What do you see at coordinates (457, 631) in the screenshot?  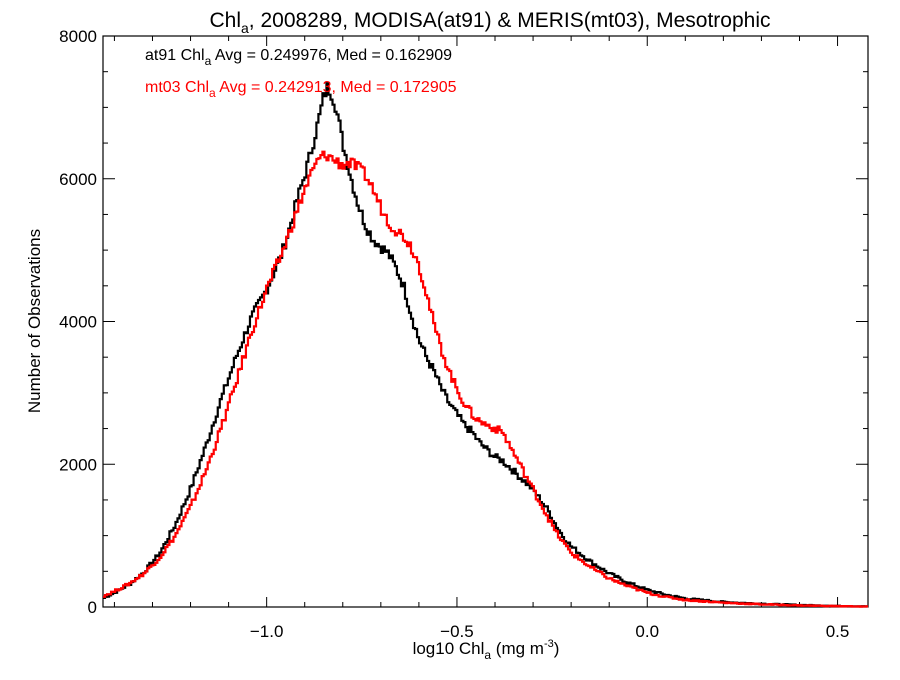 I see `x-tick-label: −0.5` at bounding box center [457, 631].